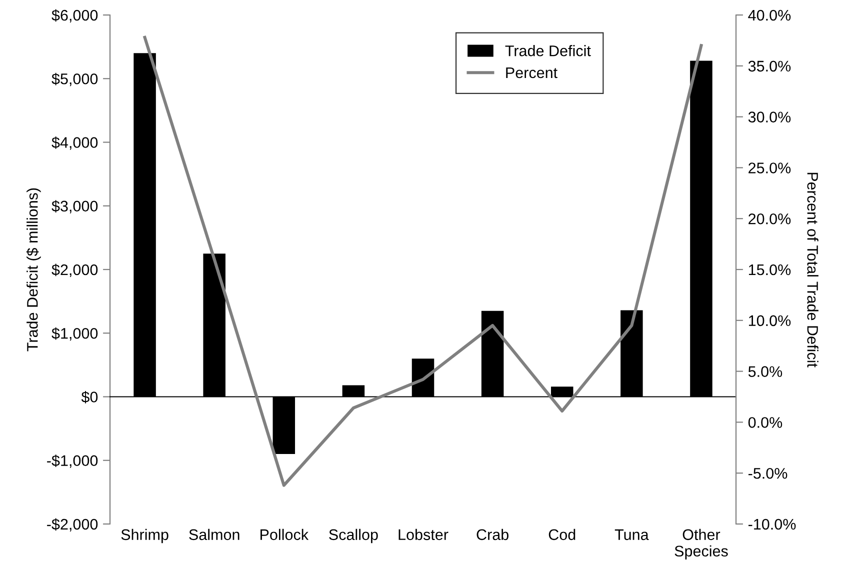 The image size is (844, 573). Describe the element at coordinates (631, 534) in the screenshot. I see `x-tick-label: Tuna` at that location.